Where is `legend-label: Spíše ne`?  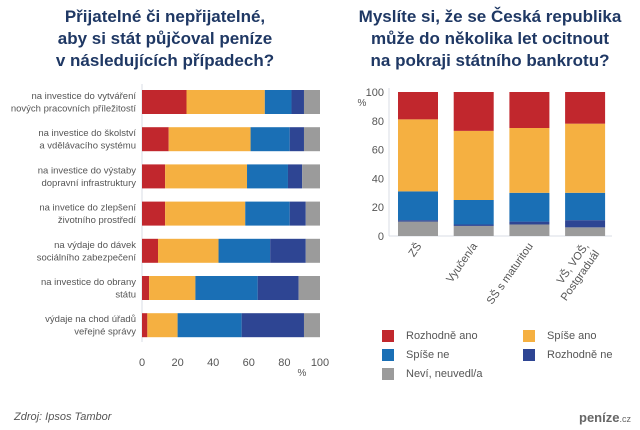
legend-label: Spíše ne is located at coordinates (428, 355).